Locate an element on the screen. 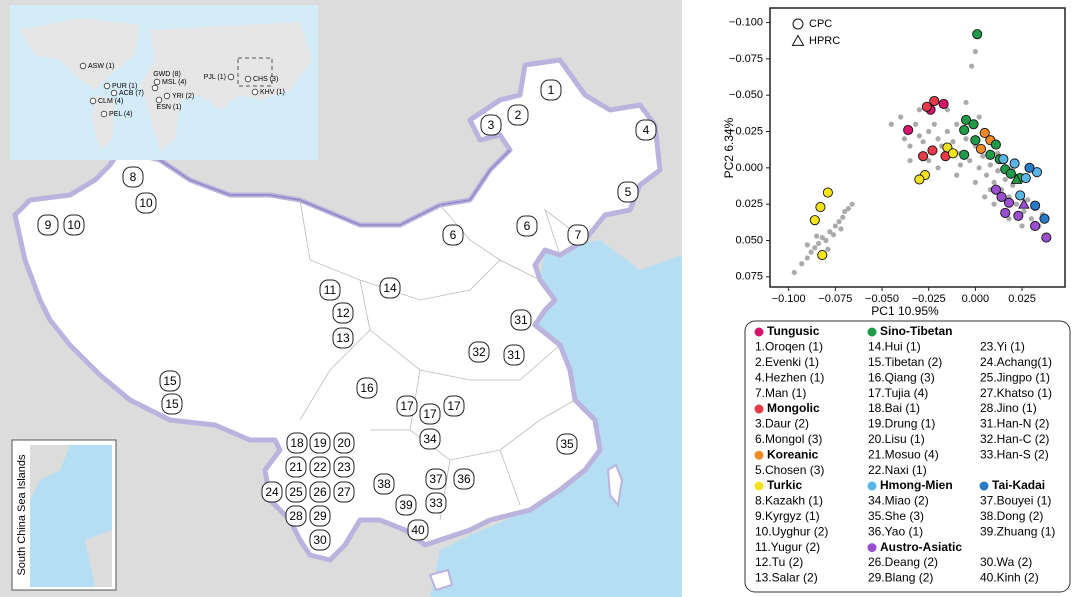  legend-item: 16.Qiang (3) is located at coordinates (901, 377).